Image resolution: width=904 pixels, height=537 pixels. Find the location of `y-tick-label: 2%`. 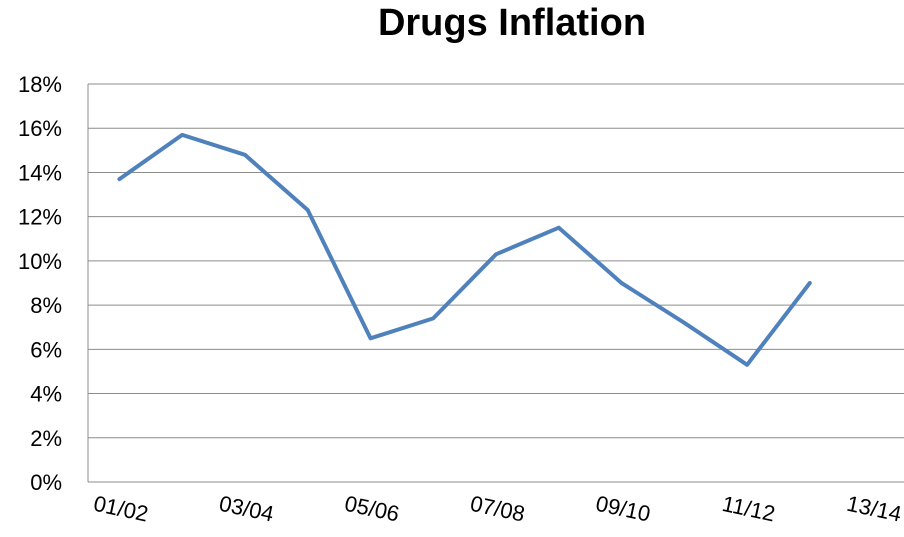

y-tick-label: 2% is located at coordinates (46, 438).